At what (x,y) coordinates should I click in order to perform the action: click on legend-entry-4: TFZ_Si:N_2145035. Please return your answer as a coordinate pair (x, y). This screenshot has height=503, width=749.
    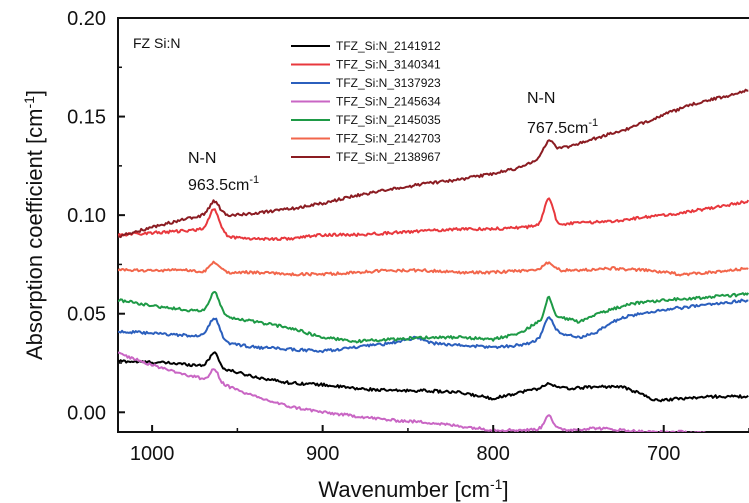
    Looking at the image, I should click on (388, 120).